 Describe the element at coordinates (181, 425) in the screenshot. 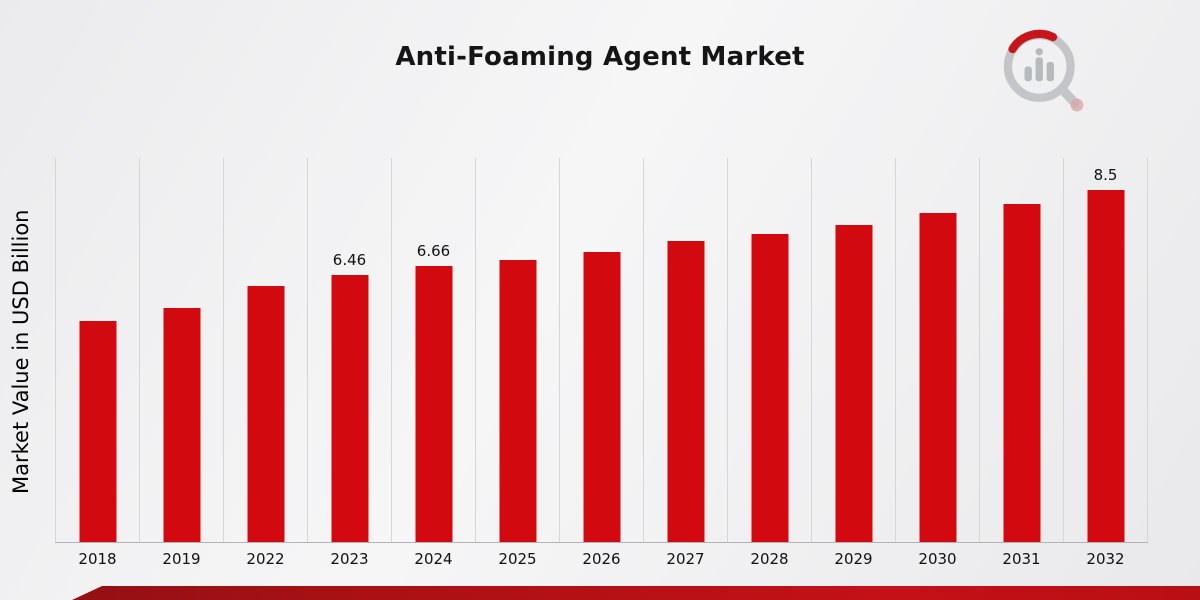

I see `bar-2019` at that location.